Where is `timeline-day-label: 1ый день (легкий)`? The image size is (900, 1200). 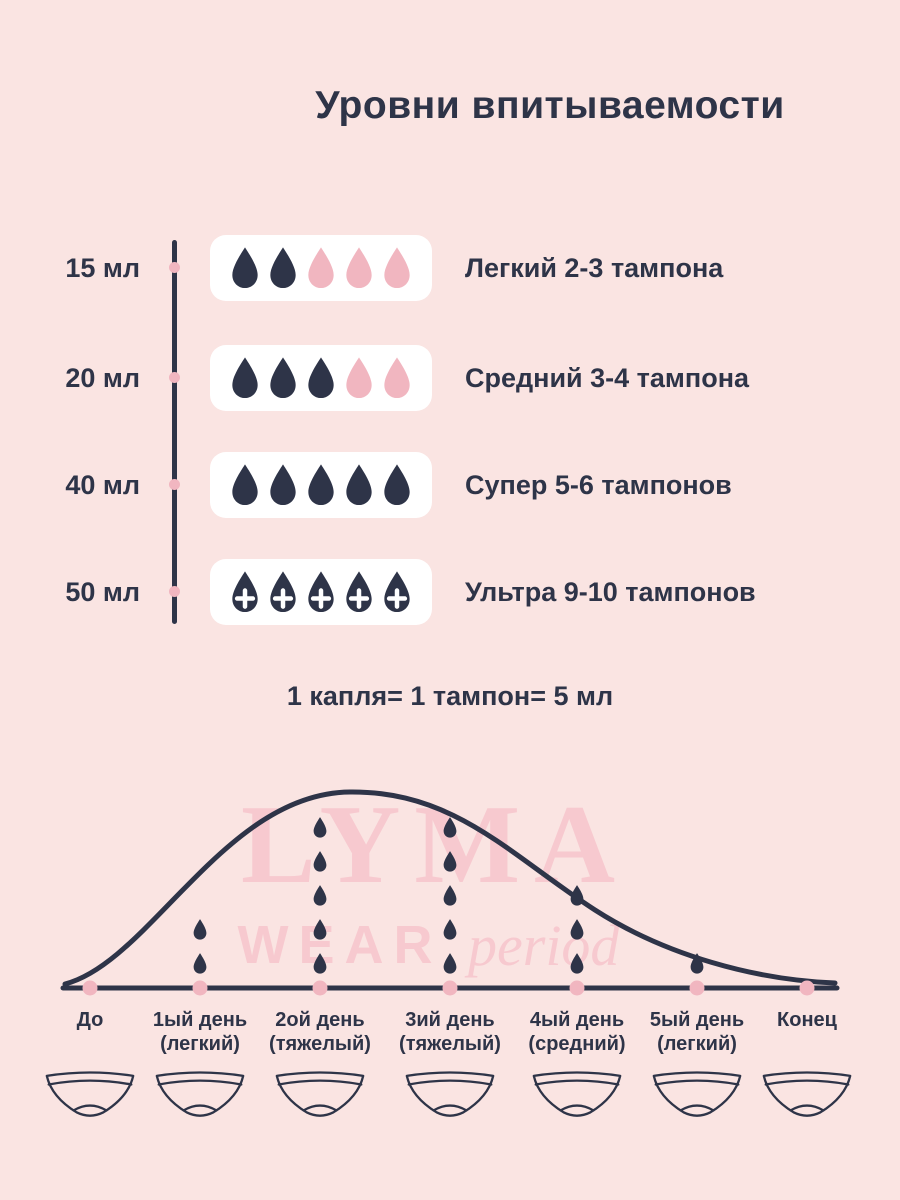
timeline-day-label: 1ый день (легкий) is located at coordinates (200, 1032).